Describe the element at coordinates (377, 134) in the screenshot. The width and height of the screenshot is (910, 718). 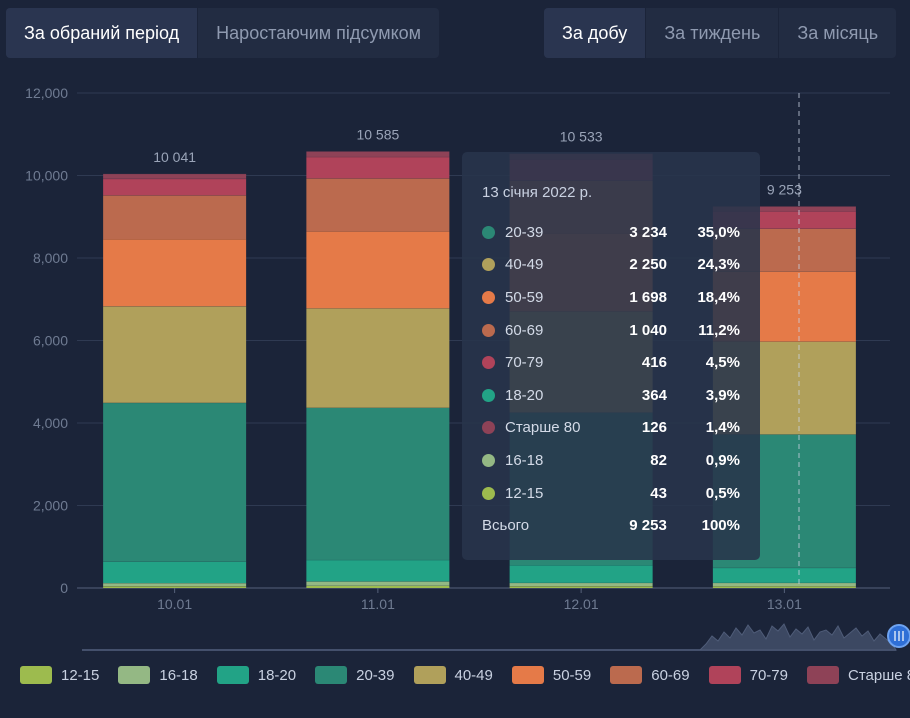
I see `bar-total-label: 10 585` at that location.